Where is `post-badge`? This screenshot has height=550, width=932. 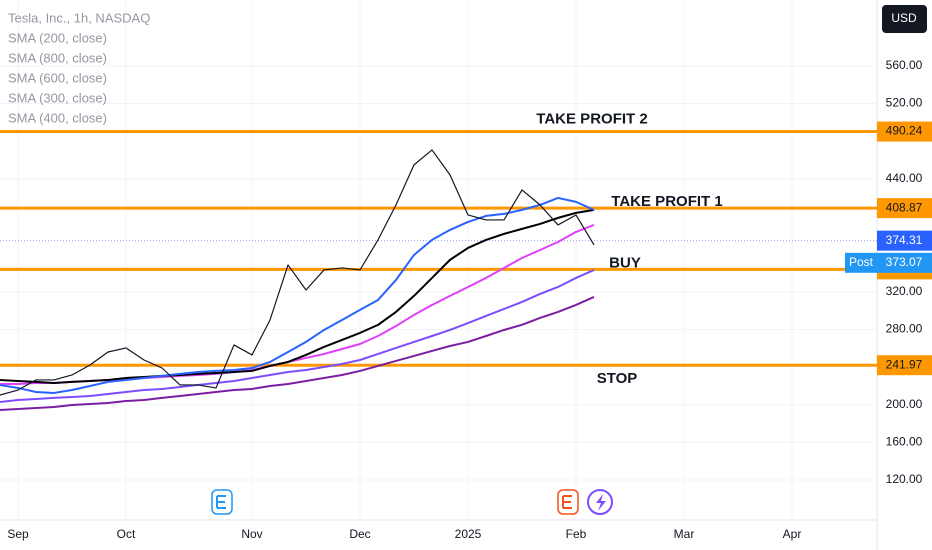 post-badge is located at coordinates (861, 262).